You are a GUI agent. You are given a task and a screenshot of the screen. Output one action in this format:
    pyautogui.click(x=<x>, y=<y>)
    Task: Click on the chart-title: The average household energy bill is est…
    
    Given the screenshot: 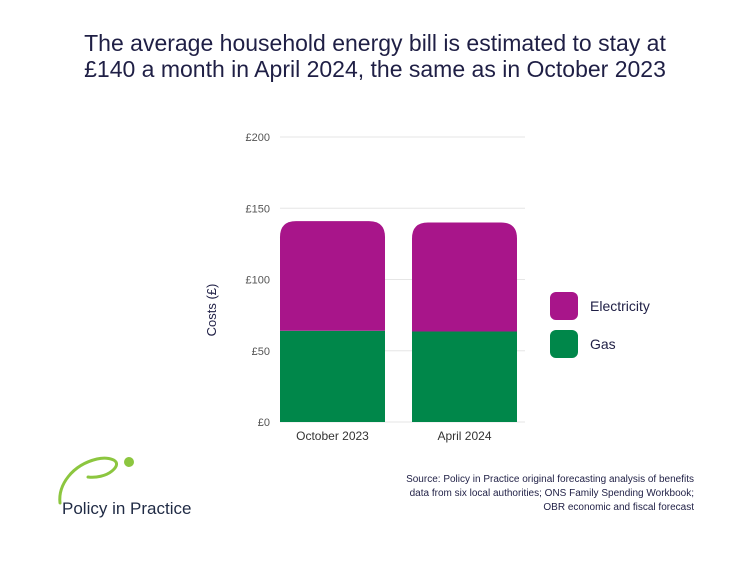 What is the action you would take?
    pyautogui.click(x=375, y=56)
    